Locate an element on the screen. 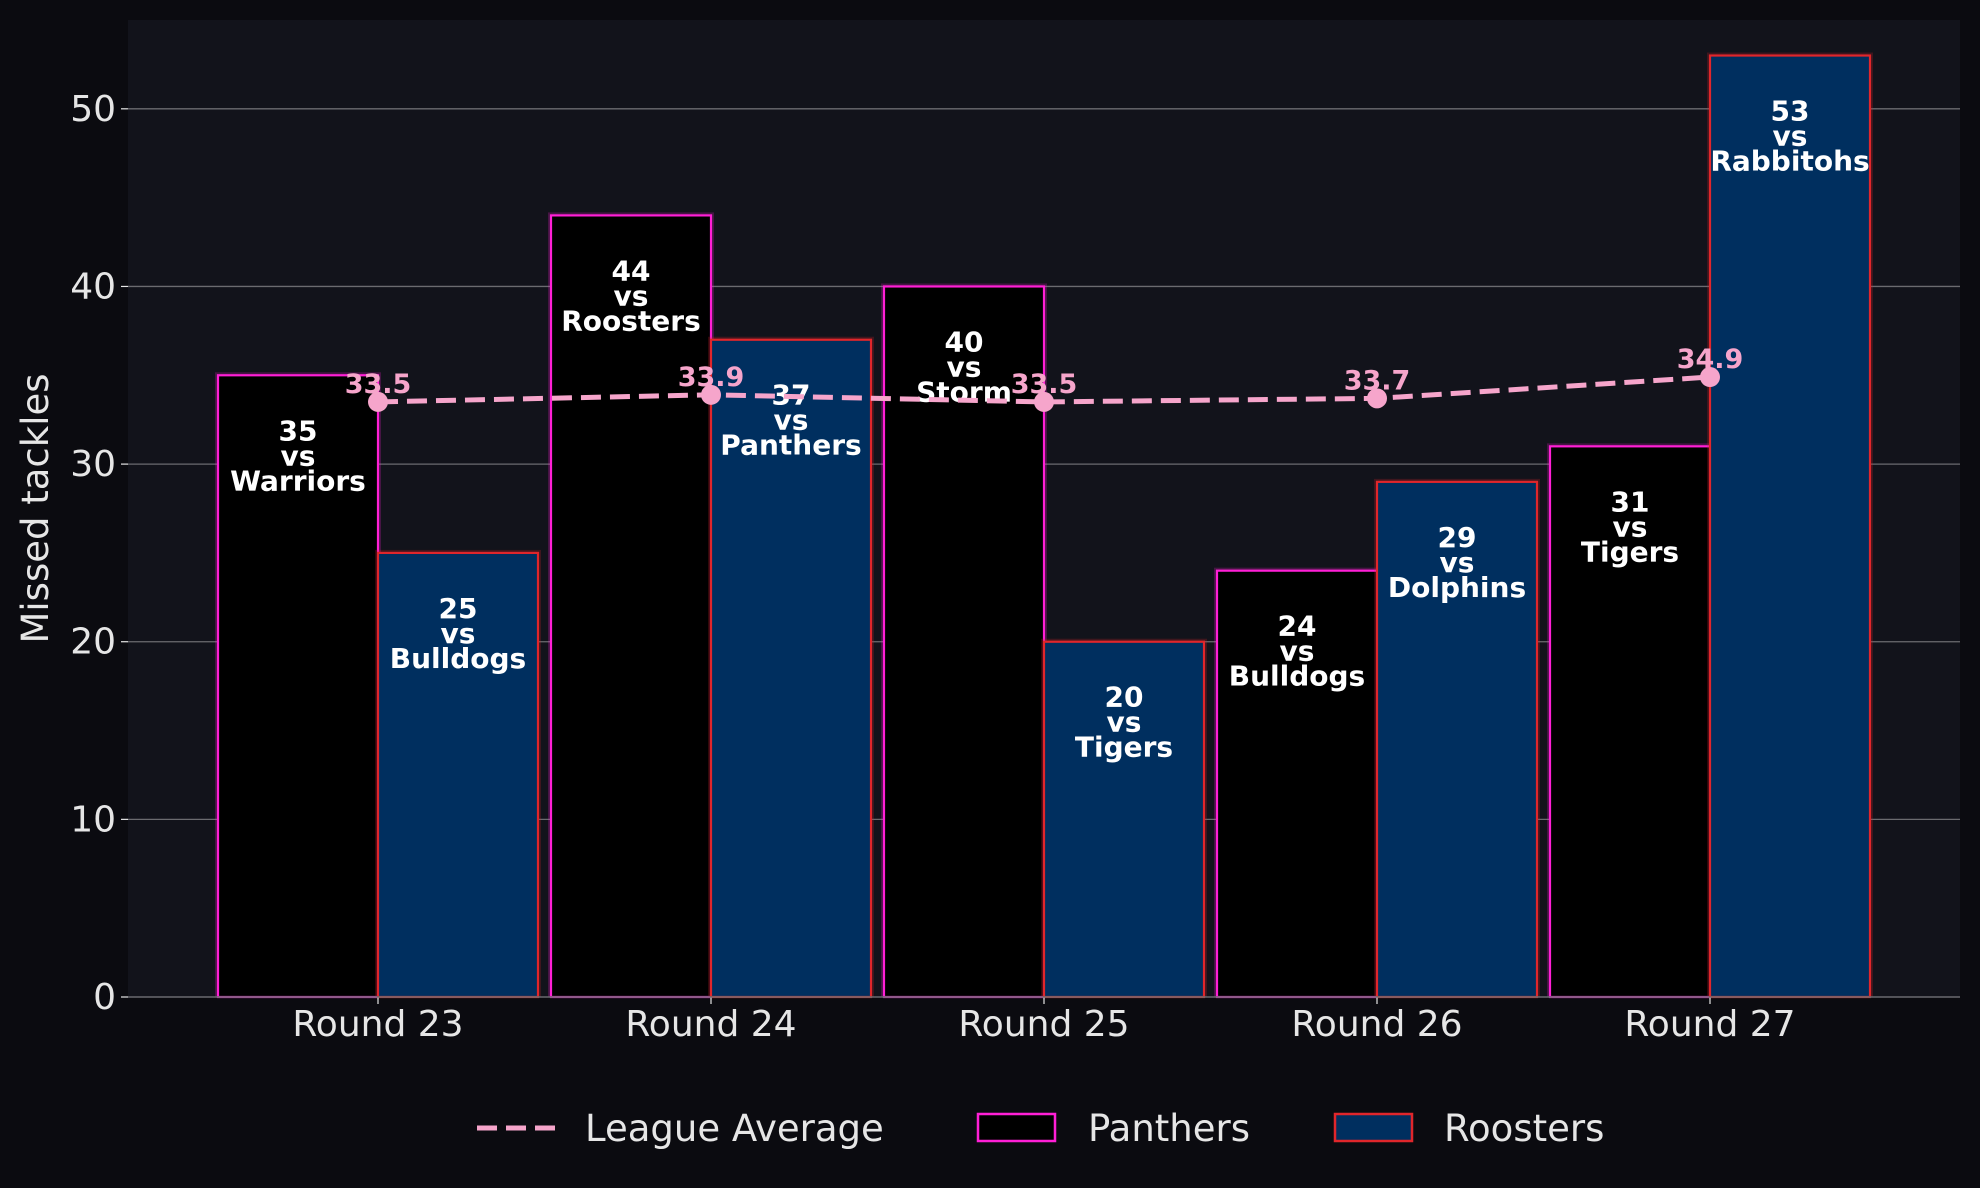 This screenshot has width=1980, height=1188. panthers-bar-opponent-label: Roosters is located at coordinates (631, 320).